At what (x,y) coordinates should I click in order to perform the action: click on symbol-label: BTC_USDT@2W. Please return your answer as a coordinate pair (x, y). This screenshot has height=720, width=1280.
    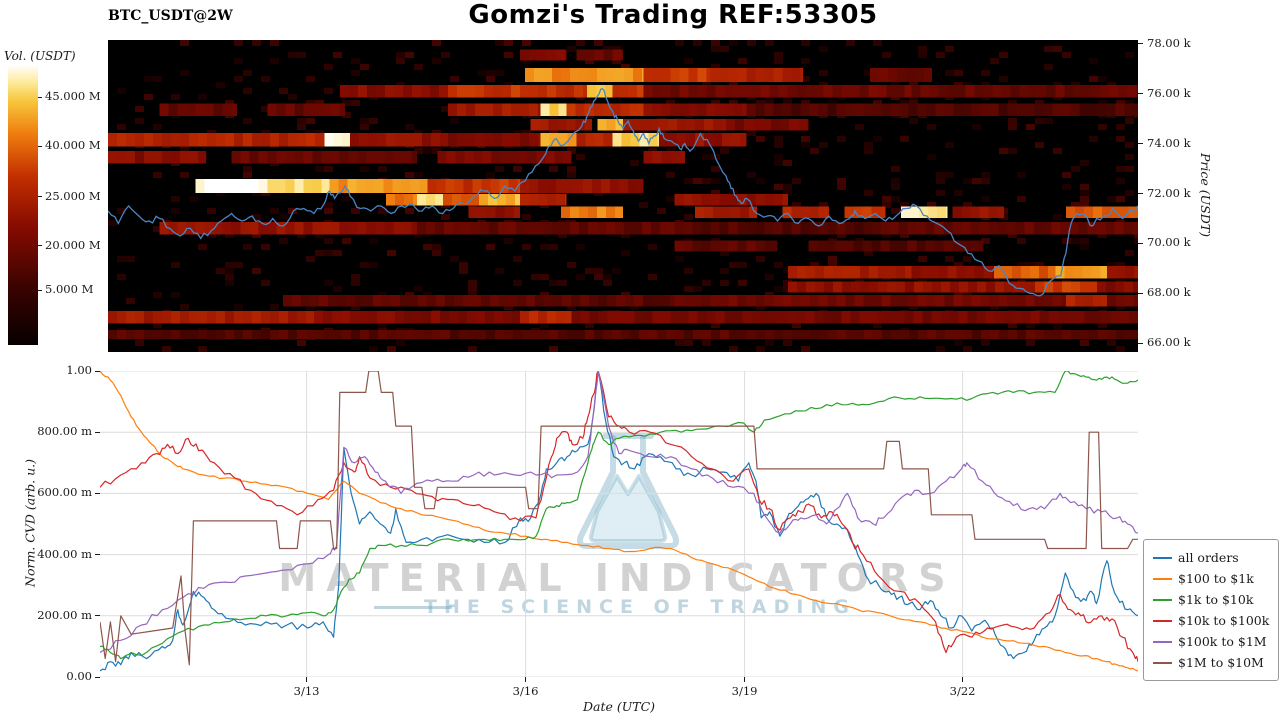
    Looking at the image, I should click on (170, 16).